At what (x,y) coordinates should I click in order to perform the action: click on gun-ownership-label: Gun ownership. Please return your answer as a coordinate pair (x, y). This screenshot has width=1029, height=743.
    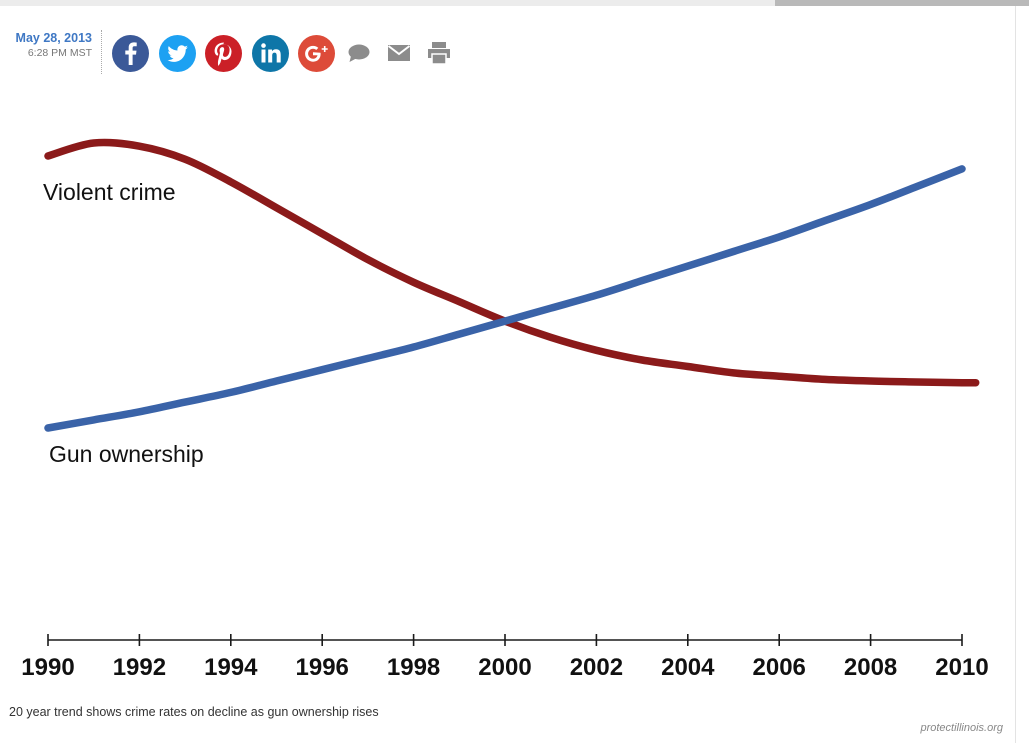
    Looking at the image, I should click on (126, 454).